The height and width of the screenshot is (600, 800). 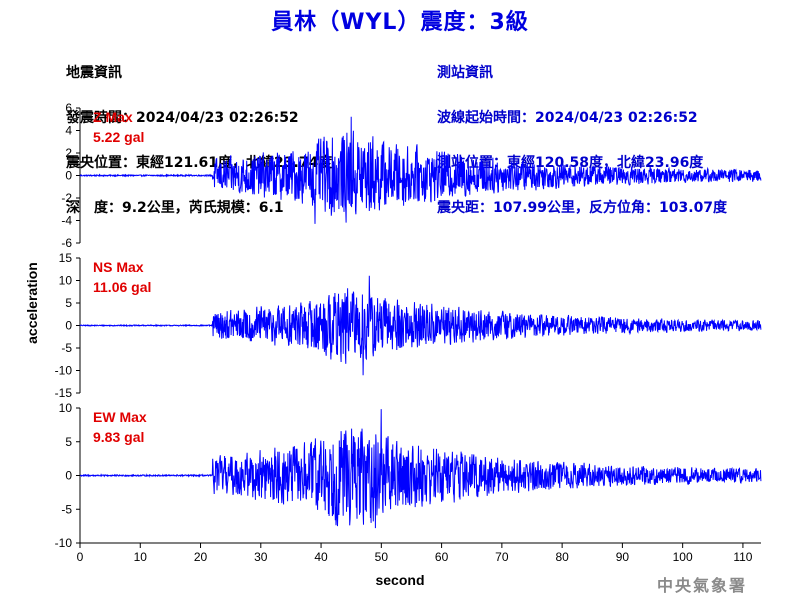 What do you see at coordinates (442, 557) in the screenshot?
I see `x-tick-label: 60` at bounding box center [442, 557].